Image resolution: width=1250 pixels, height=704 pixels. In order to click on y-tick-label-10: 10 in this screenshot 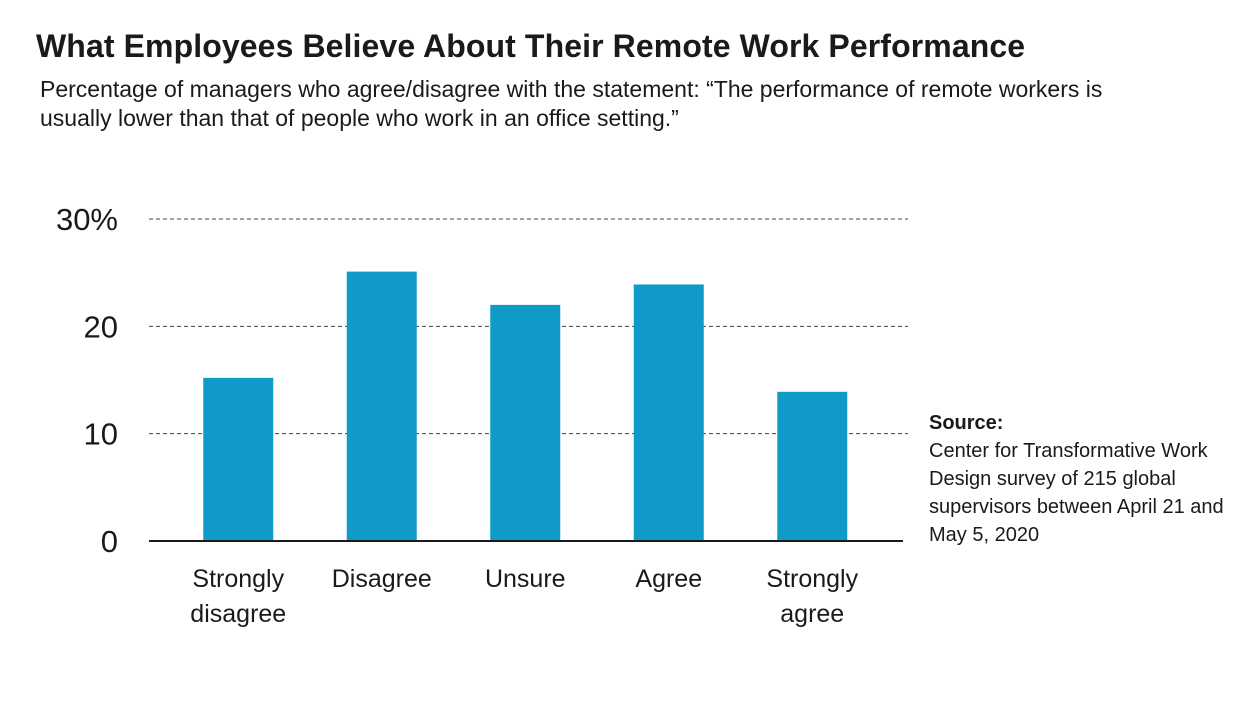, I will do `click(101, 434)`.